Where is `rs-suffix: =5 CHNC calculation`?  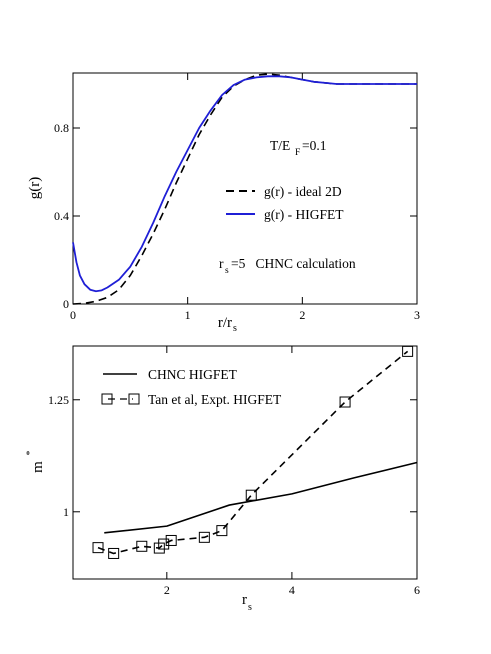
rs-suffix: =5 CHNC calculation is located at coordinates (293, 263).